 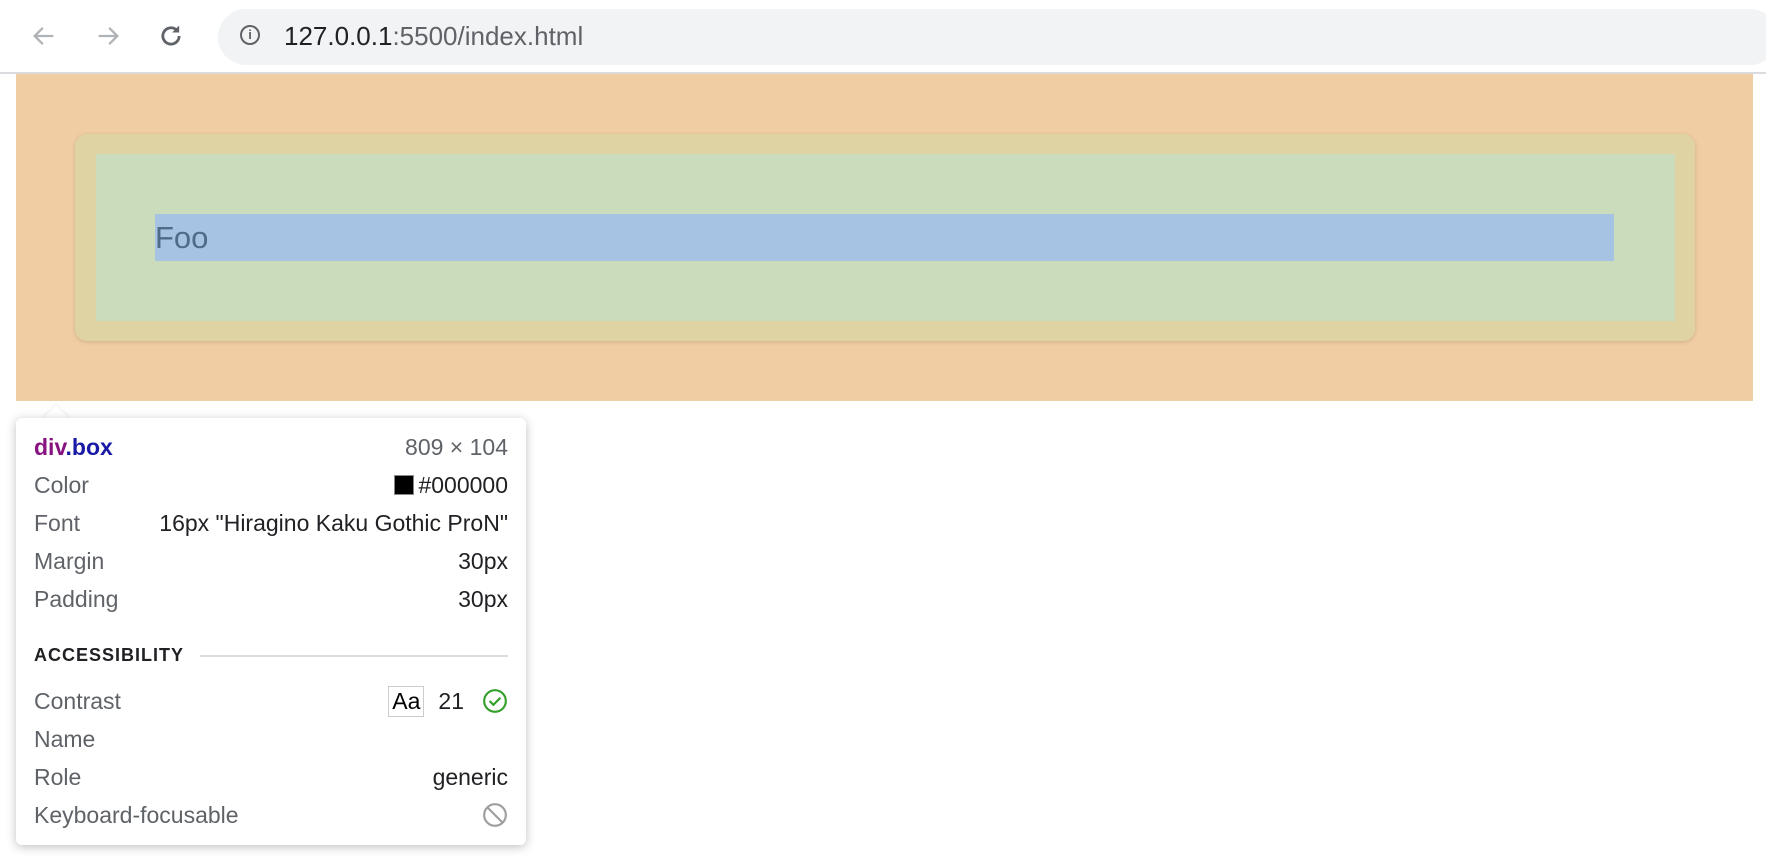 I want to click on content-highlight: Foo, so click(x=884, y=237).